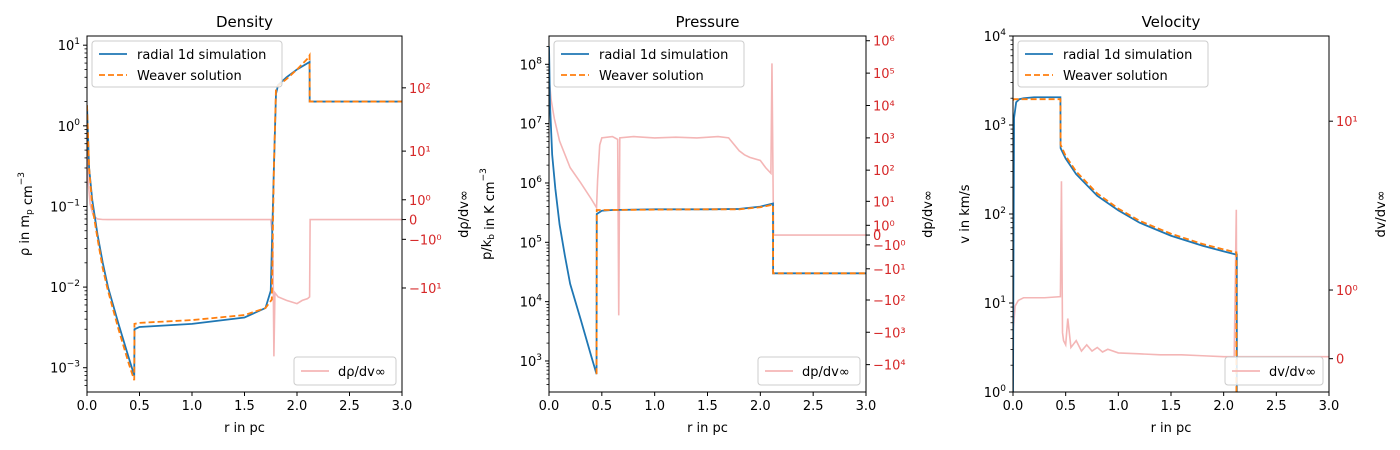  Describe the element at coordinates (826, 372) in the screenshot. I see `legend-label: dp/dv∞` at that location.